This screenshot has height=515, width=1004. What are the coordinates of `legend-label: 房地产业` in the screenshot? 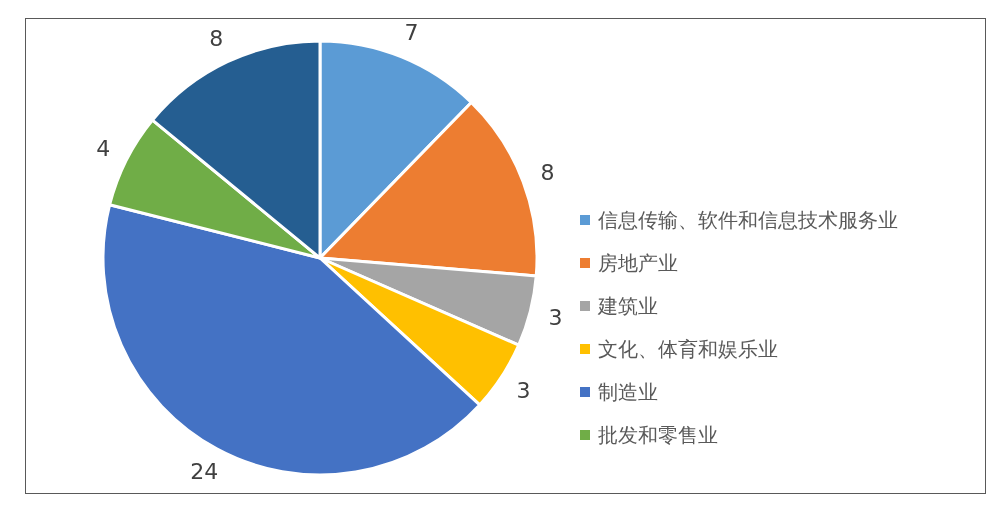 It's located at (638, 263).